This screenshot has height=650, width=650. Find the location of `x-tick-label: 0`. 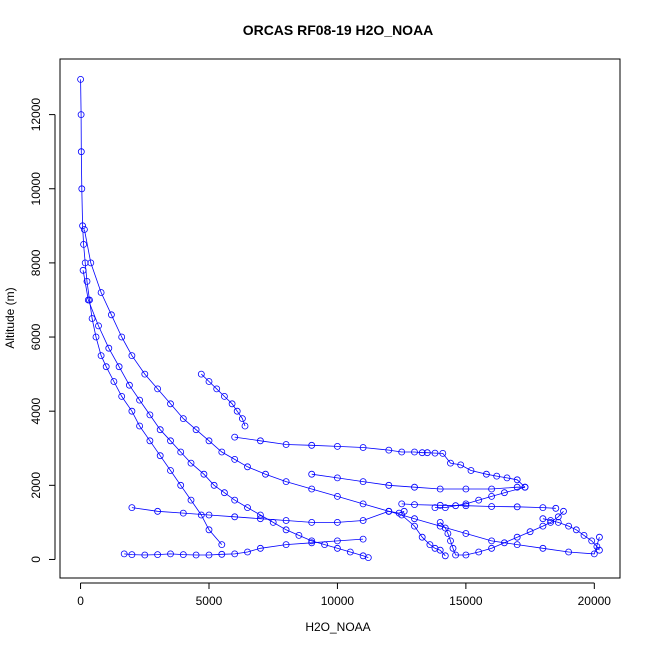

x-tick-label: 0 is located at coordinates (80, 601).